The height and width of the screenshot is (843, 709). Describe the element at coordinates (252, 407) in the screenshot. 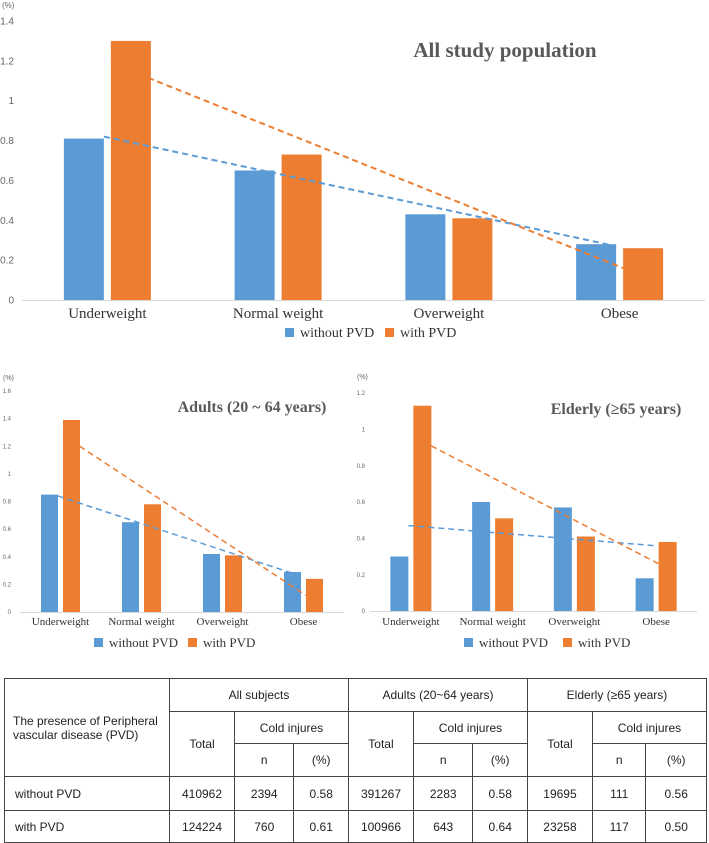

I see `chart-title: Adults (20 ~ 64 years)` at that location.